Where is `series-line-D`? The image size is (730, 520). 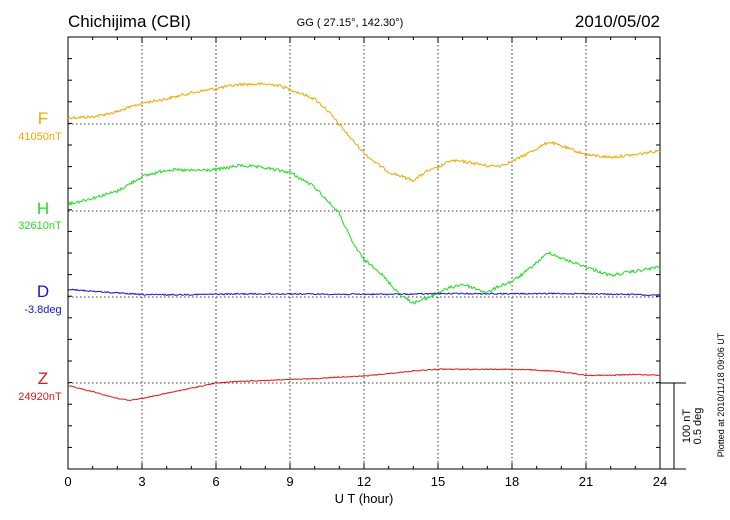 series-line-D is located at coordinates (364, 292).